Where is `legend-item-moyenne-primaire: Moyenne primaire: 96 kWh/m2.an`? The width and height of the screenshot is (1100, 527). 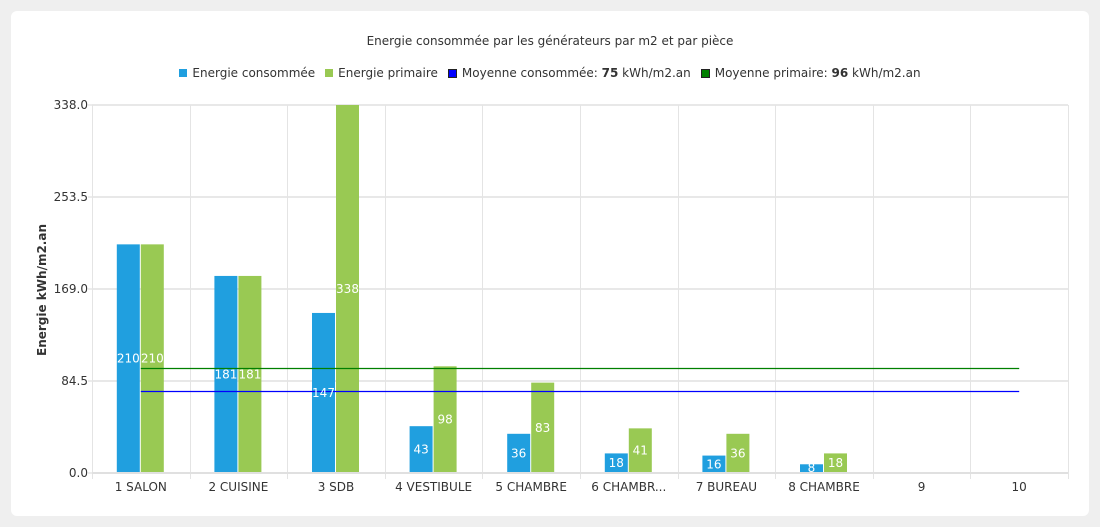
legend-item-moyenne-primaire: Moyenne primaire: 96 kWh/m2.an is located at coordinates (810, 73).